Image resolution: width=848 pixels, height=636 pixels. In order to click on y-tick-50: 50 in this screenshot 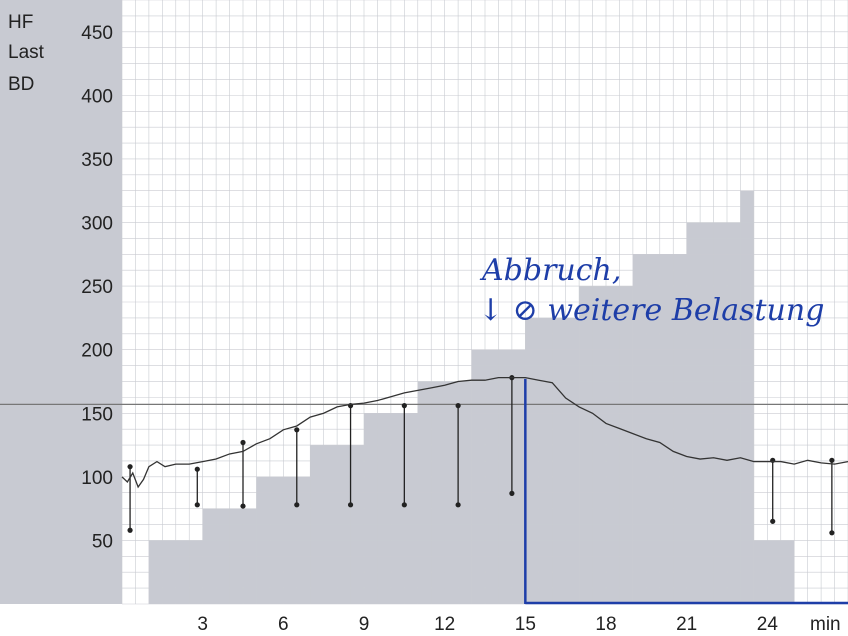, I will do `click(102, 541)`.